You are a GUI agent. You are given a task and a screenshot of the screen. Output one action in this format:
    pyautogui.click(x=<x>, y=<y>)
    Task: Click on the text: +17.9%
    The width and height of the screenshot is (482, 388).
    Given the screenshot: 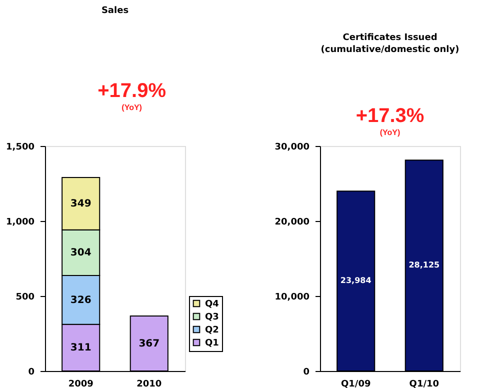 What is the action you would take?
    pyautogui.click(x=132, y=91)
    